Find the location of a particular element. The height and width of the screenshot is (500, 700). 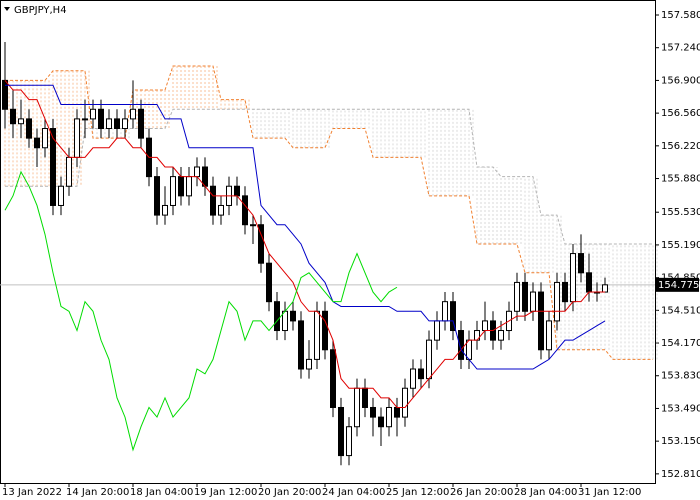

y-tick-label: 152.810 is located at coordinates (680, 474).